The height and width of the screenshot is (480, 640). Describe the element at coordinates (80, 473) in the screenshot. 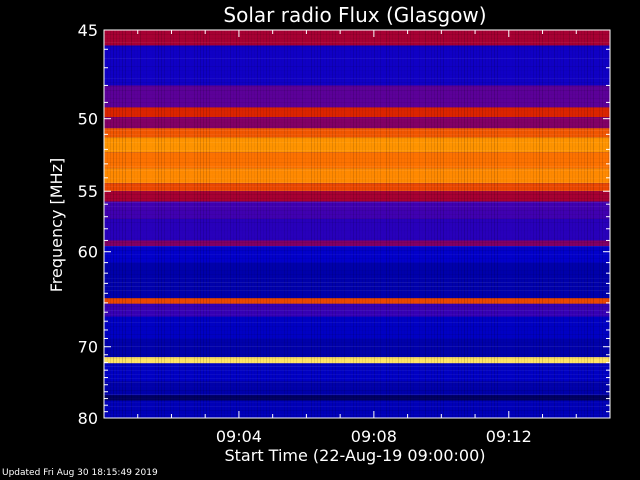

I see `updated-timestamp: Updated Fri Aug 30 18:15:49 2019` at that location.